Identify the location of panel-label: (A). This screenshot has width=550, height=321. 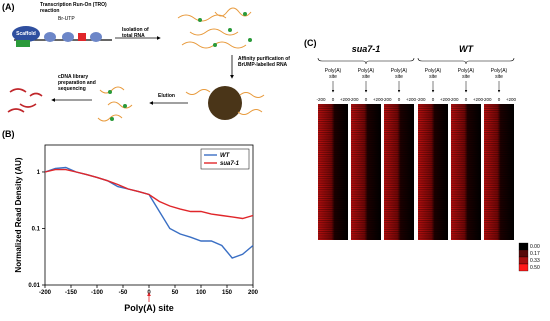
(8, 7).